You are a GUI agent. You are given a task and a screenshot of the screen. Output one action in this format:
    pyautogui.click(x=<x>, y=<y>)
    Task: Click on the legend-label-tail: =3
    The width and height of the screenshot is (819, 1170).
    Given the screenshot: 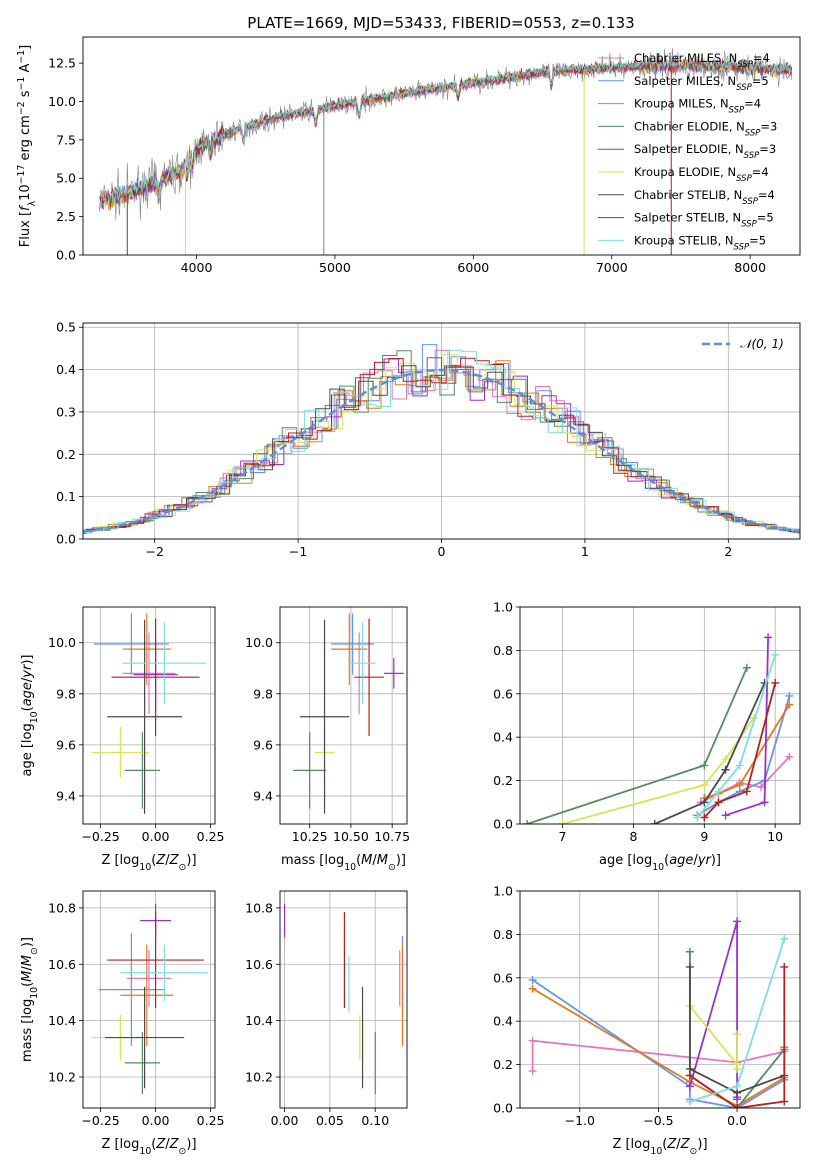 What is the action you would take?
    pyautogui.click(x=768, y=126)
    